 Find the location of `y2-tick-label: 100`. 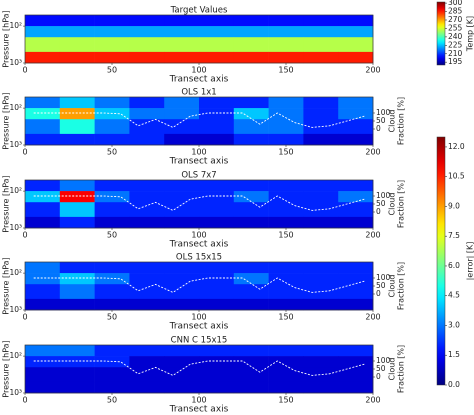

y2-tick-label: 100 is located at coordinates (383, 360).